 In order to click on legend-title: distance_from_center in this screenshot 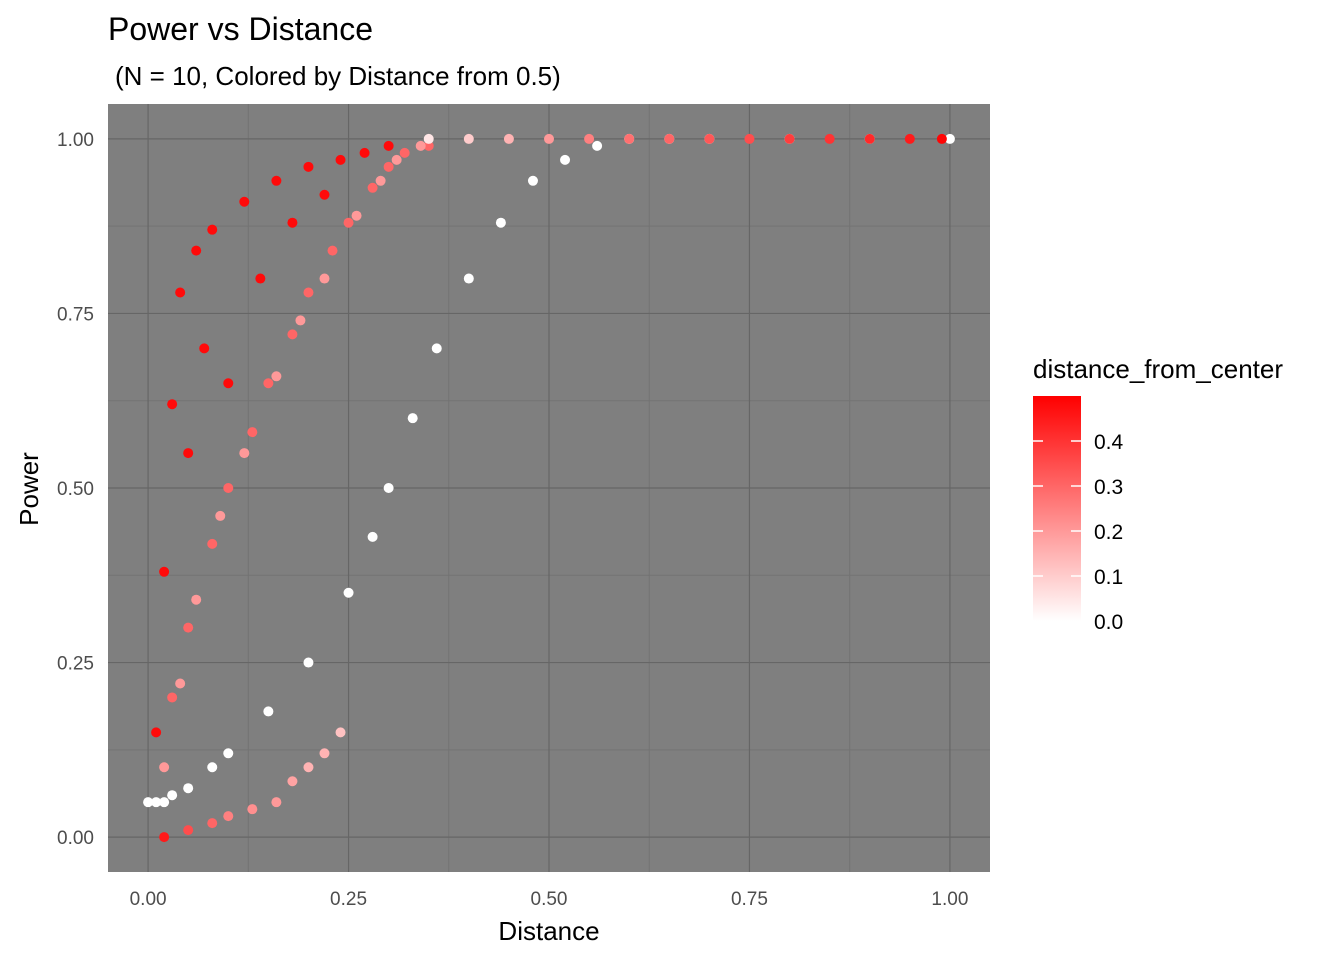, I will do `click(1158, 369)`.